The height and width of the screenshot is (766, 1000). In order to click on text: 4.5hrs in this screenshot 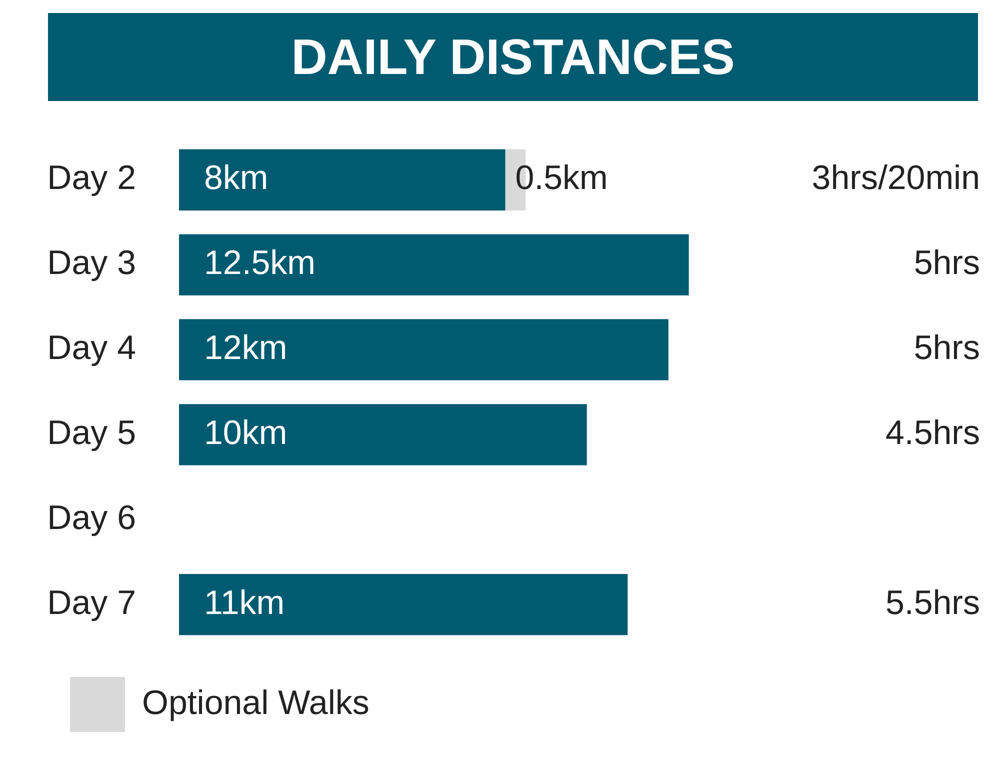, I will do `click(933, 433)`.